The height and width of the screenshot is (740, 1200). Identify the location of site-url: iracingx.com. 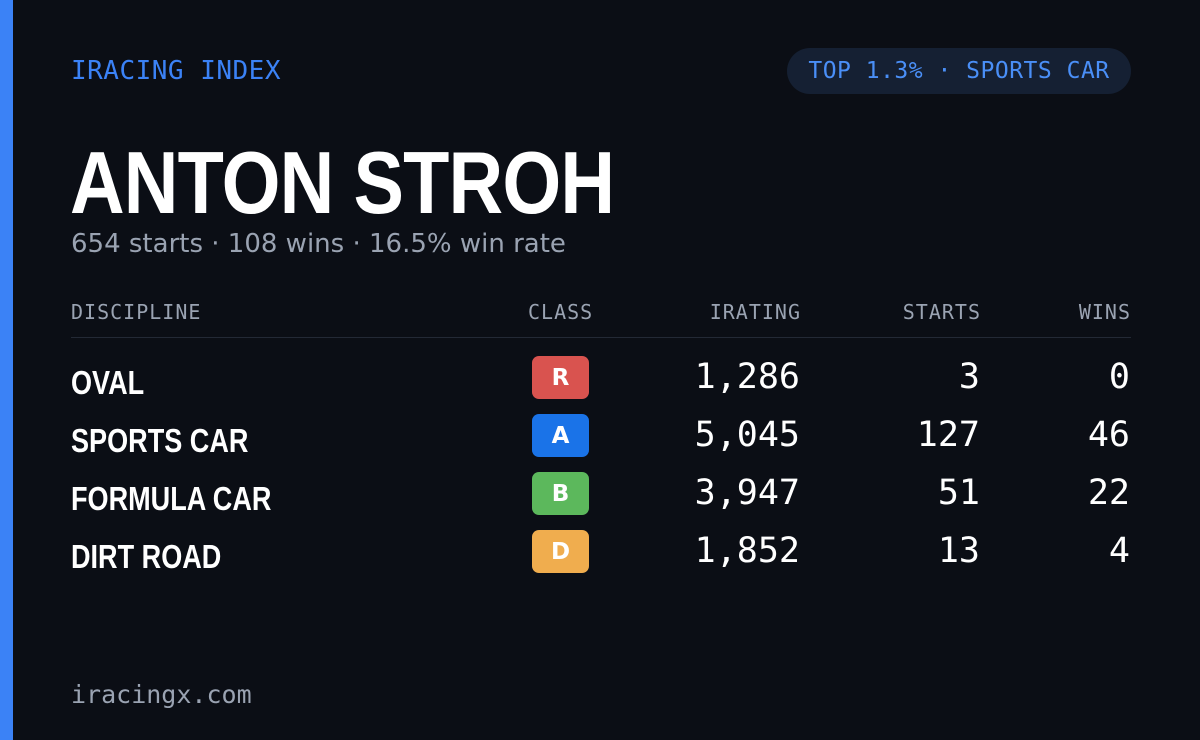
(161, 694).